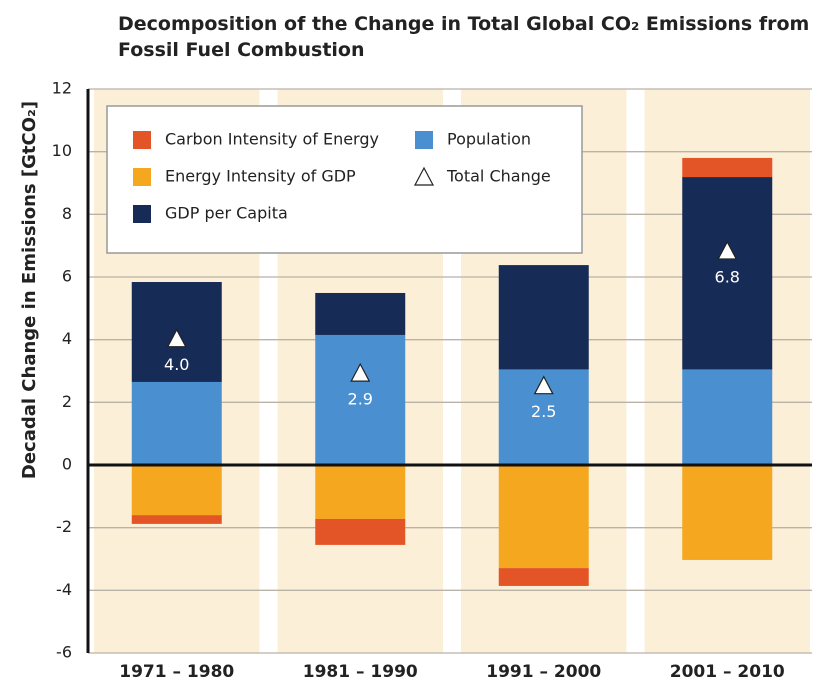  Describe the element at coordinates (67, 213) in the screenshot. I see `y-tick-label: 8` at that location.